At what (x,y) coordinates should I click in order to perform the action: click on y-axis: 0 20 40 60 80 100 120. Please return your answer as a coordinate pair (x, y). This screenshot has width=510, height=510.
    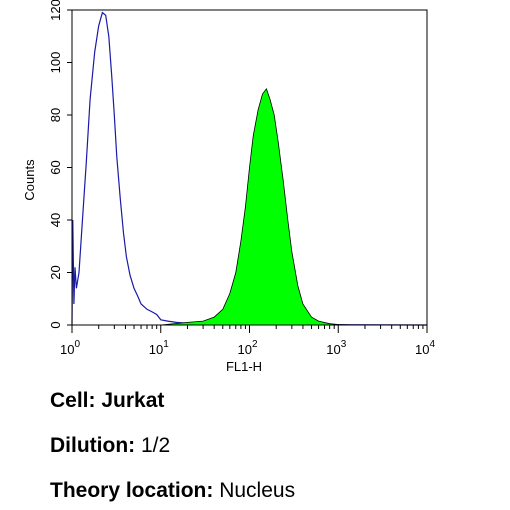
    Looking at the image, I should click on (60, 164).